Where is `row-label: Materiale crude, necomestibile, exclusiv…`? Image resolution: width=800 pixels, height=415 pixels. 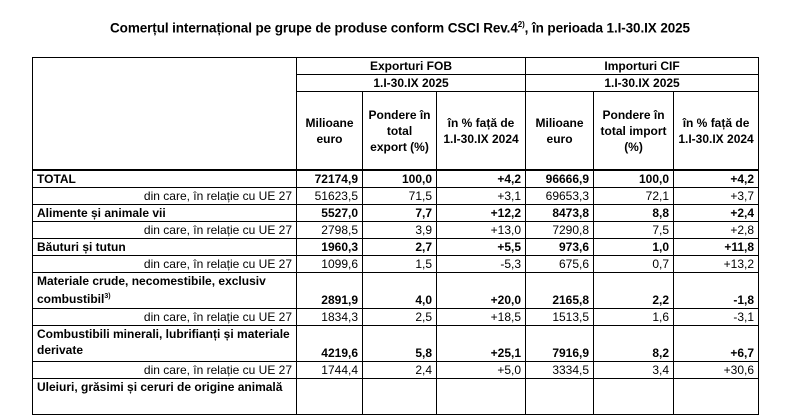 row-label: Materiale crude, necomestibile, exclusiv… is located at coordinates (164, 290).